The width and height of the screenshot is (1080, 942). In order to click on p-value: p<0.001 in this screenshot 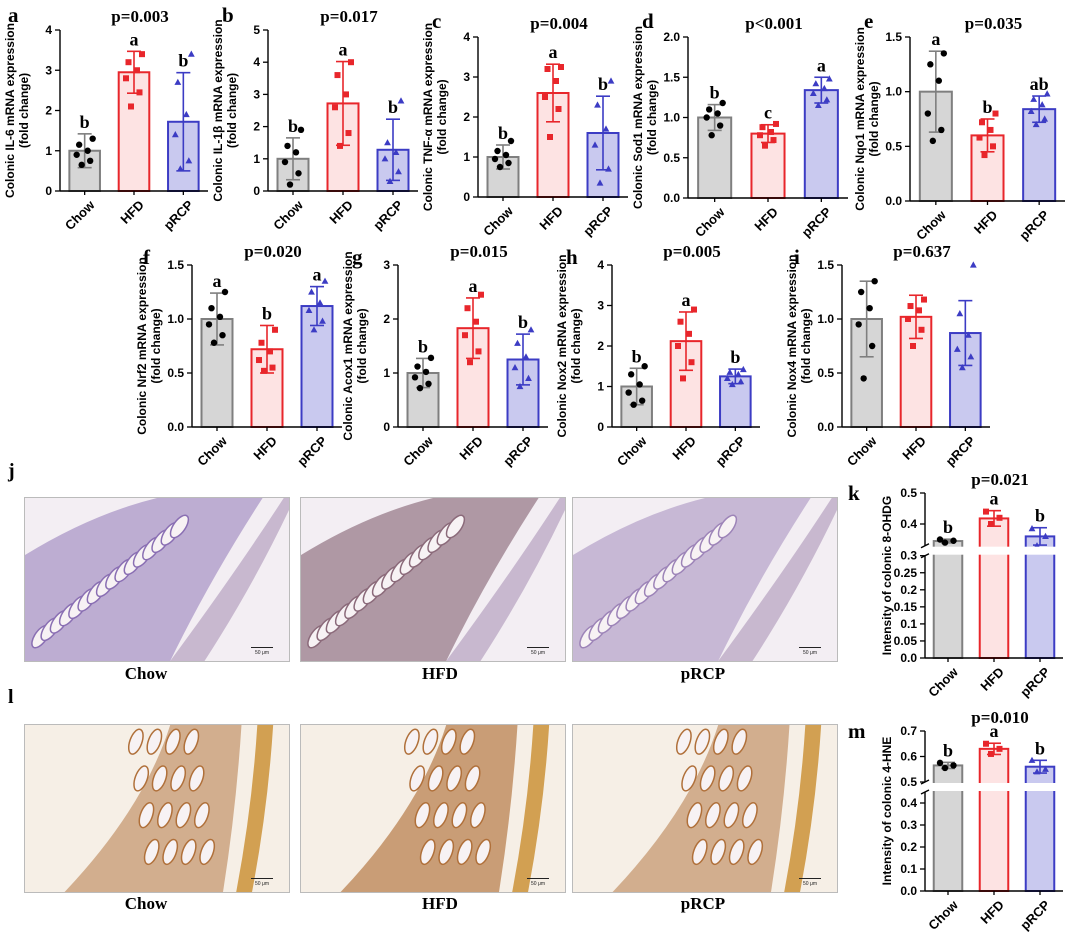, I will do `click(773, 23)`.